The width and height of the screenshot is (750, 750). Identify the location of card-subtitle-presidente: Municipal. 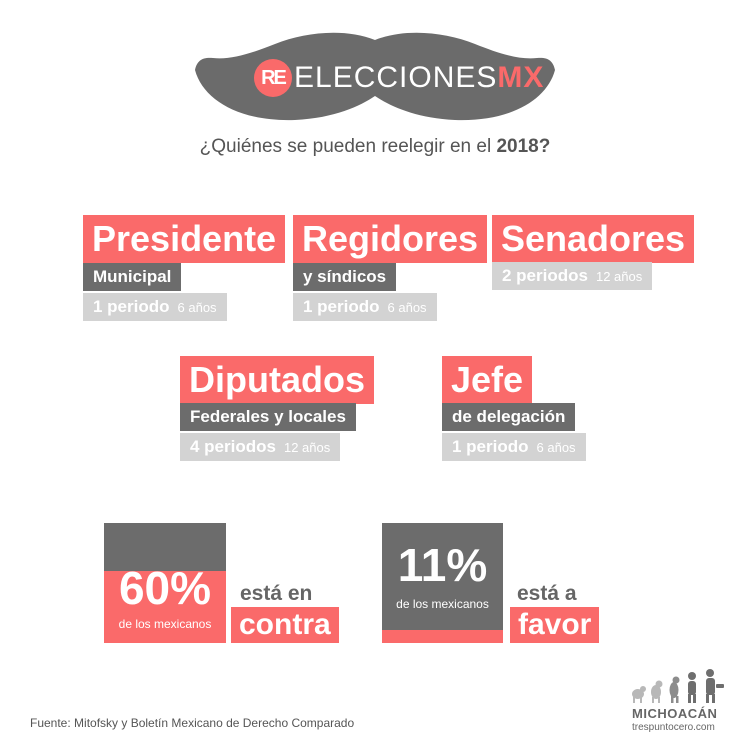
(132, 277).